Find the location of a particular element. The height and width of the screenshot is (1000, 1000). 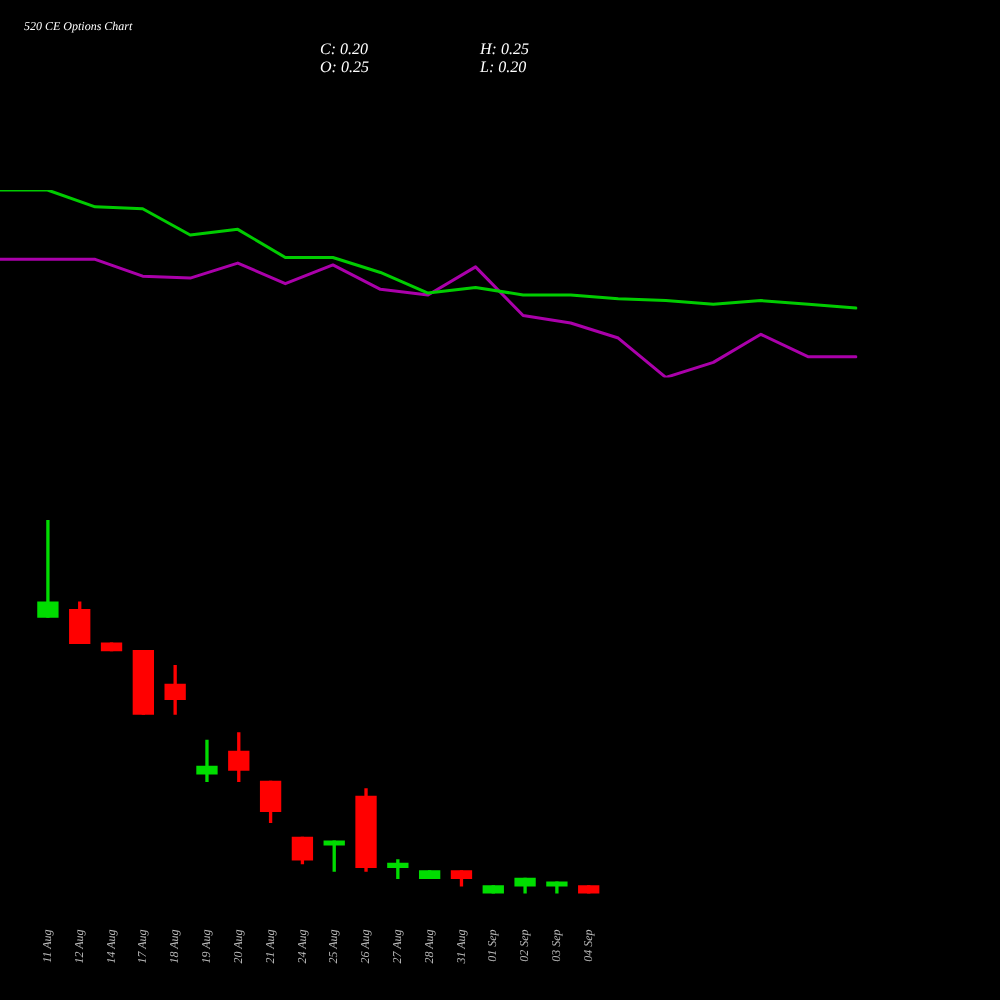

text: C: 0.20 is located at coordinates (344, 49).